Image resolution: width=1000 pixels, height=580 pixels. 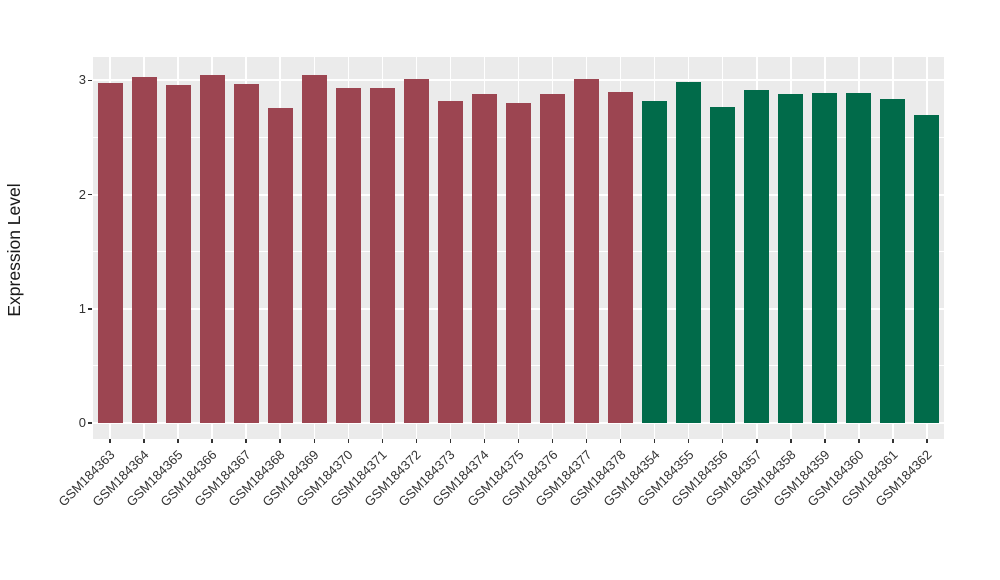 I want to click on bar-GSM184369, so click(x=314, y=248).